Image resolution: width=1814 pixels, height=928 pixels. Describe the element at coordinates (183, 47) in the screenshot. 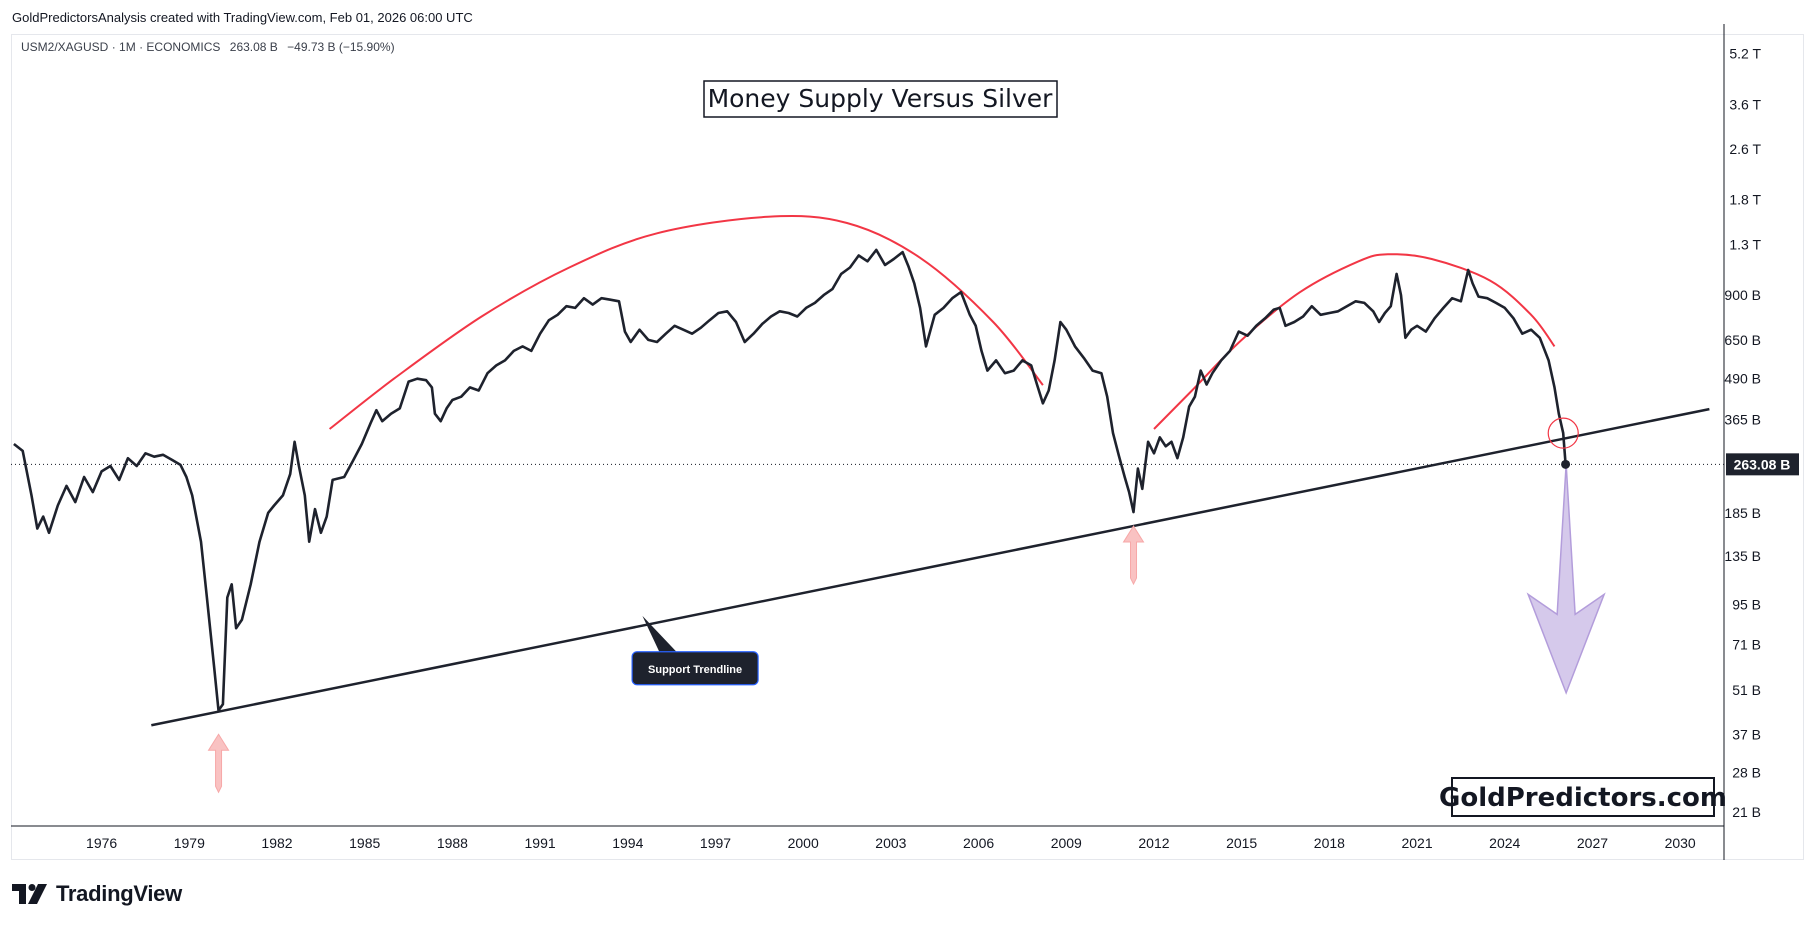

I see `legend-source: ECONOMICS` at that location.